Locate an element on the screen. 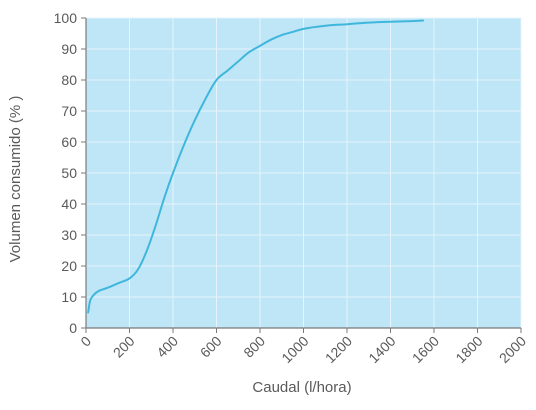 The height and width of the screenshot is (410, 536). y-tick-label: 80 is located at coordinates (69, 80).